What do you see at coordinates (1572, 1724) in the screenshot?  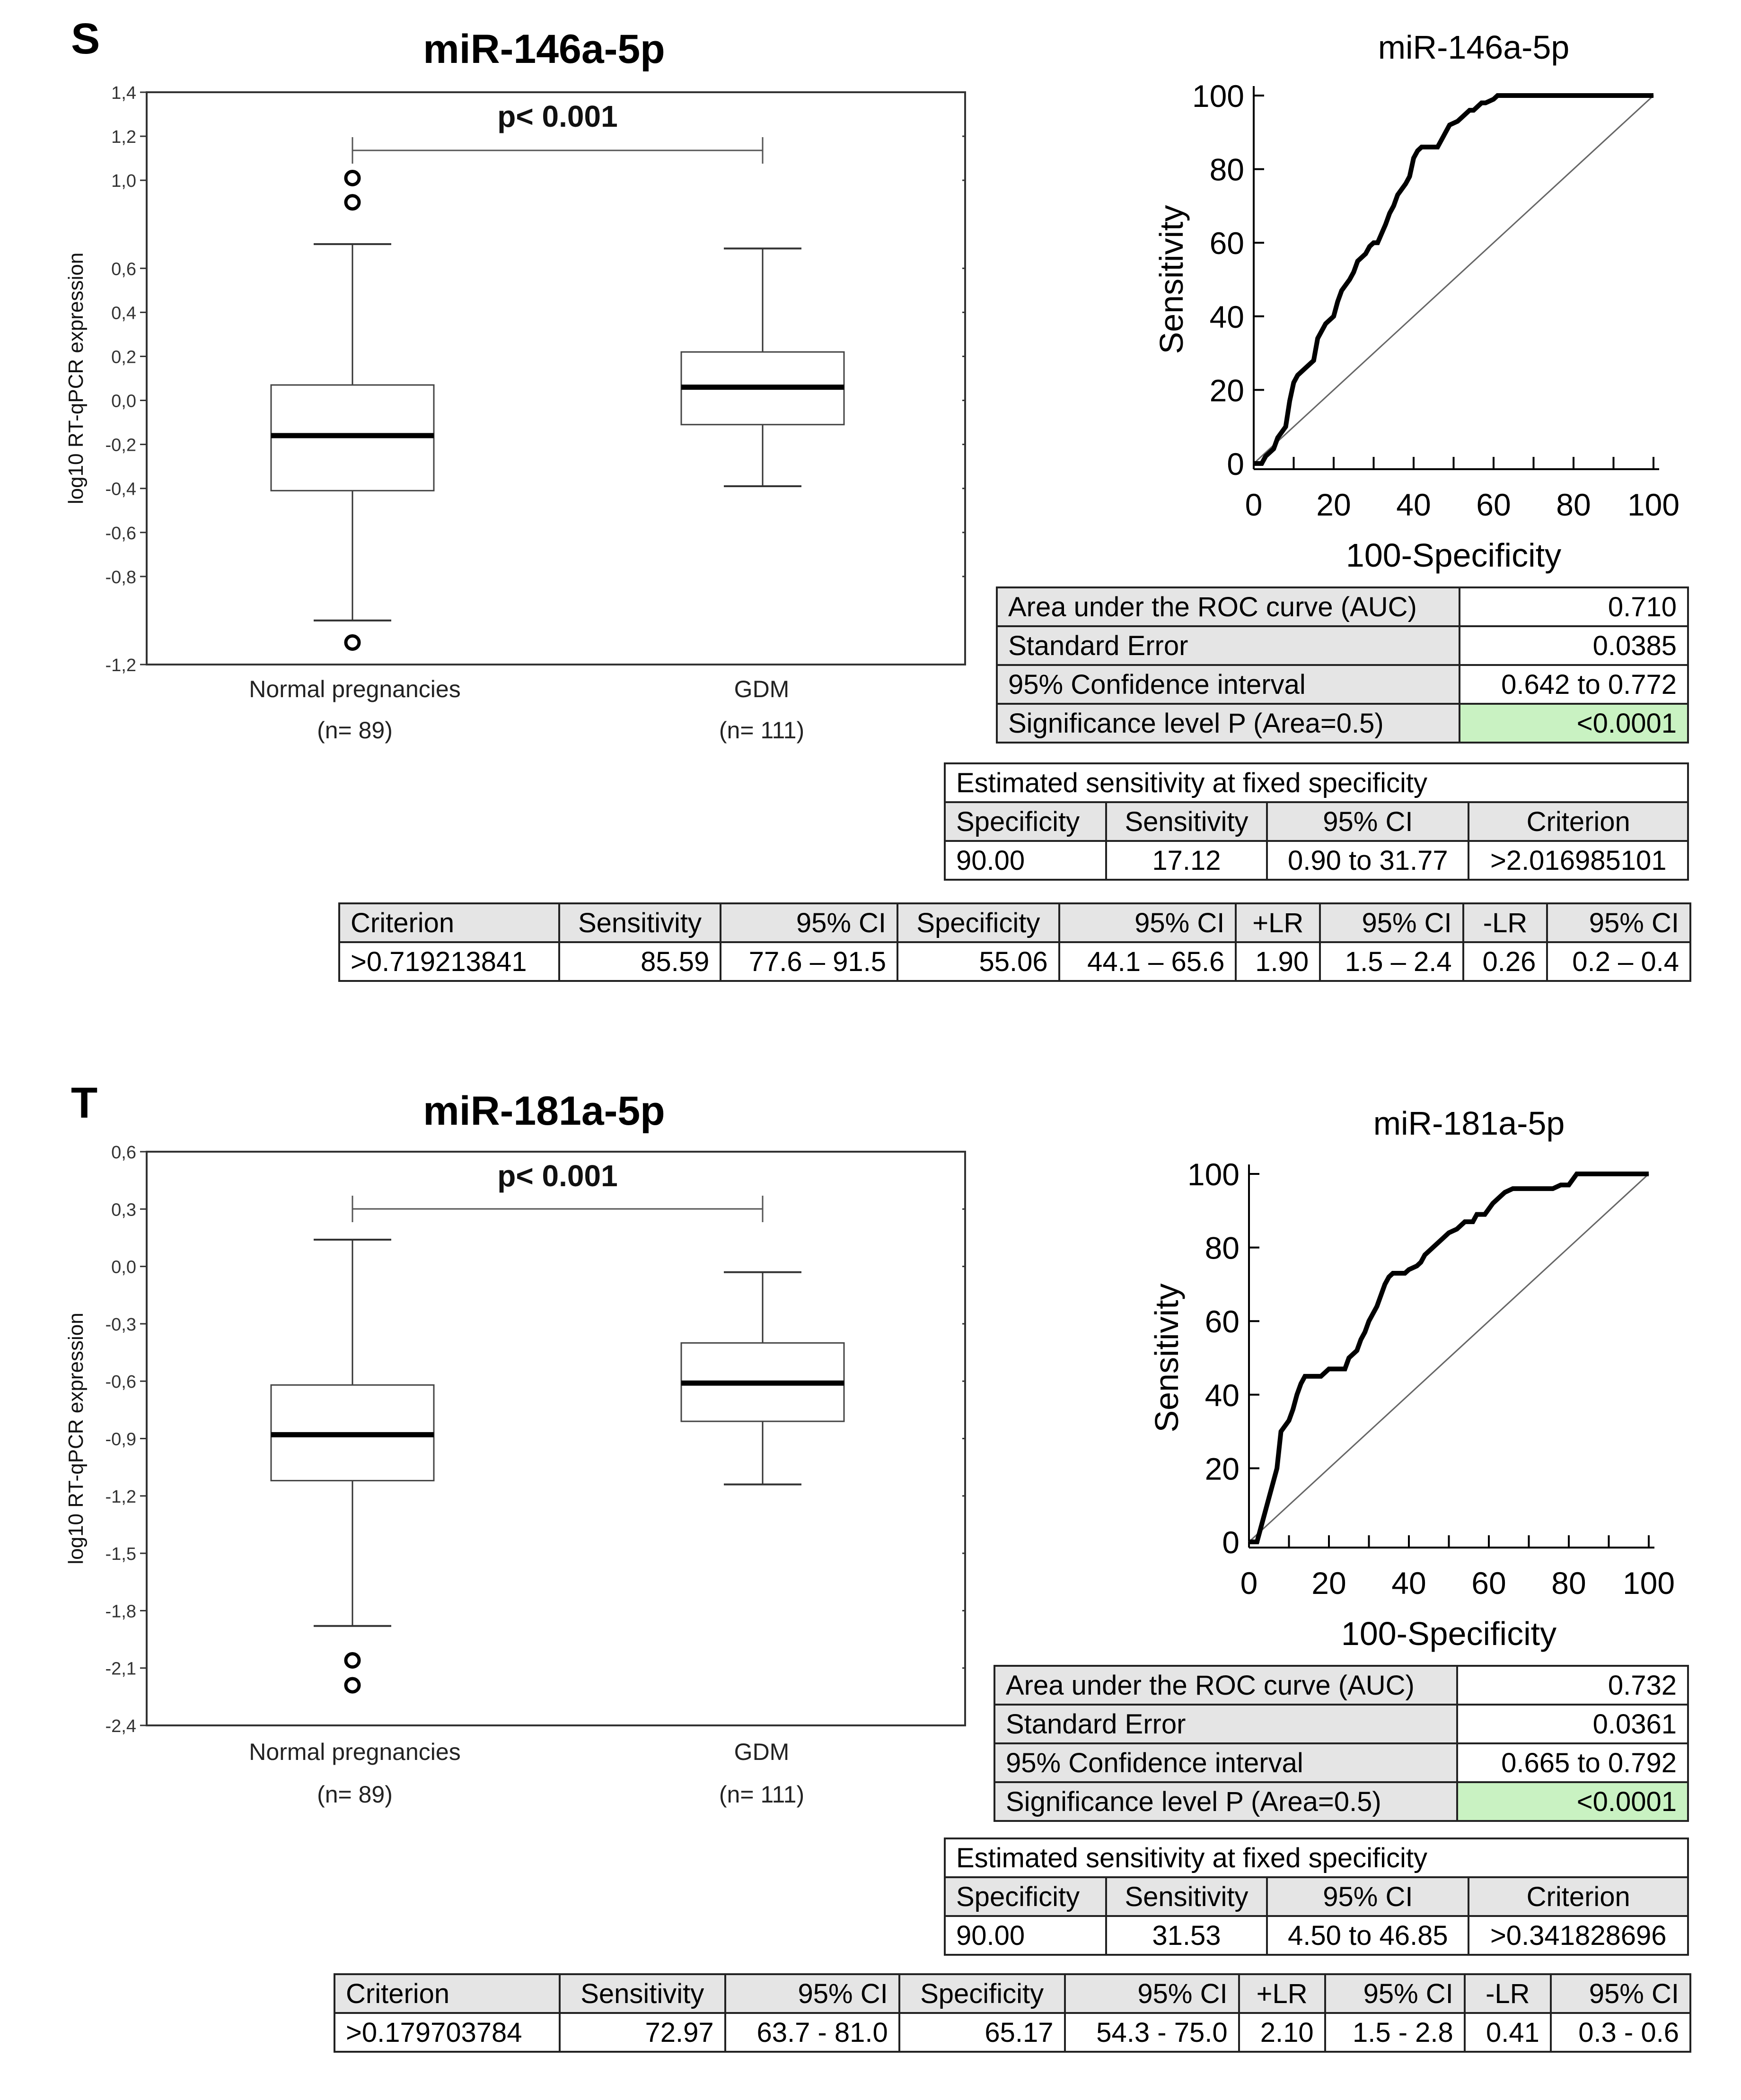 I see `se-value: 0.0361` at bounding box center [1572, 1724].